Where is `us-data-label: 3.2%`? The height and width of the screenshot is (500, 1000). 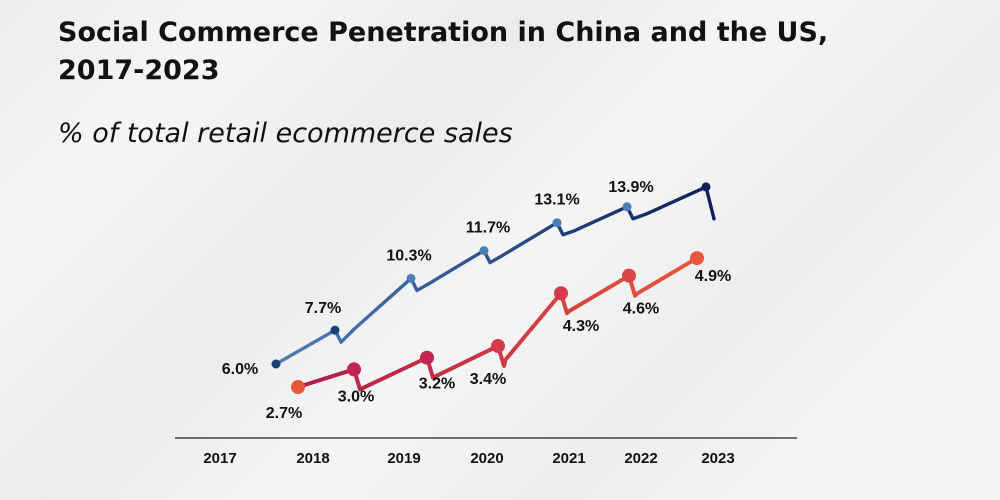 us-data-label: 3.2% is located at coordinates (437, 384).